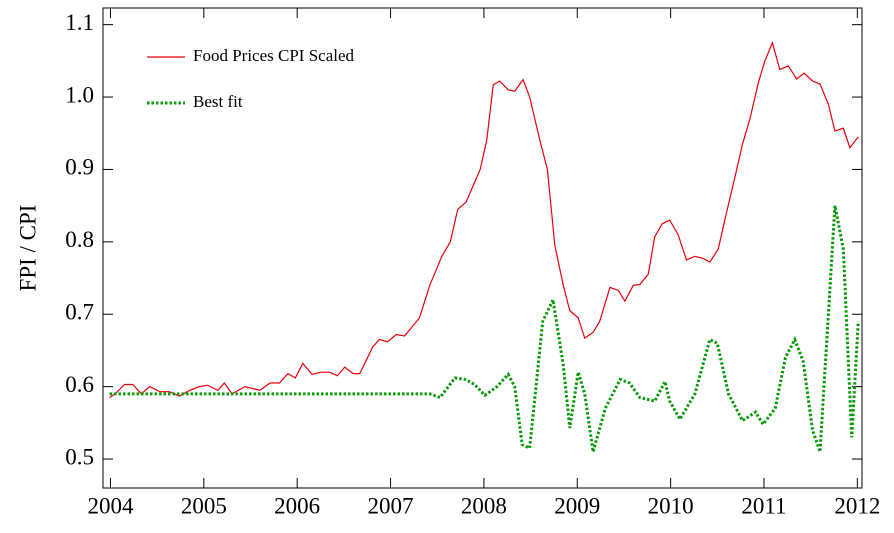 The image size is (894, 533). What do you see at coordinates (671, 505) in the screenshot?
I see `x-tick-label: 2010` at bounding box center [671, 505].